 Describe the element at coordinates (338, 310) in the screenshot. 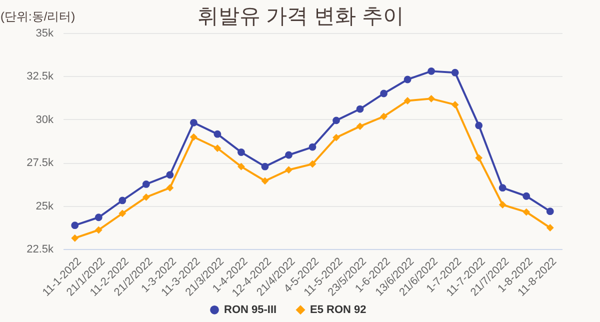

I see `legend-label: E5 RON 92` at that location.